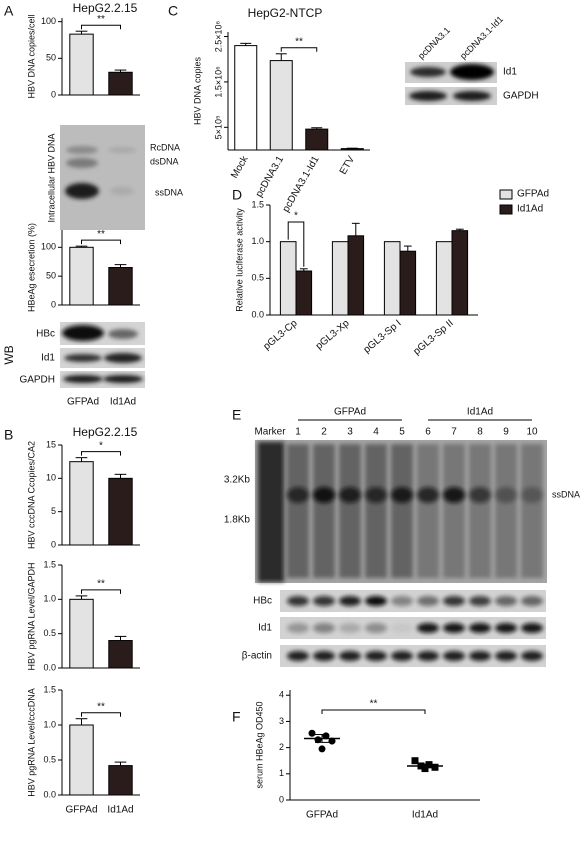 The height and width of the screenshot is (842, 586). I want to click on y-tick-label: 15, so click(51, 444).